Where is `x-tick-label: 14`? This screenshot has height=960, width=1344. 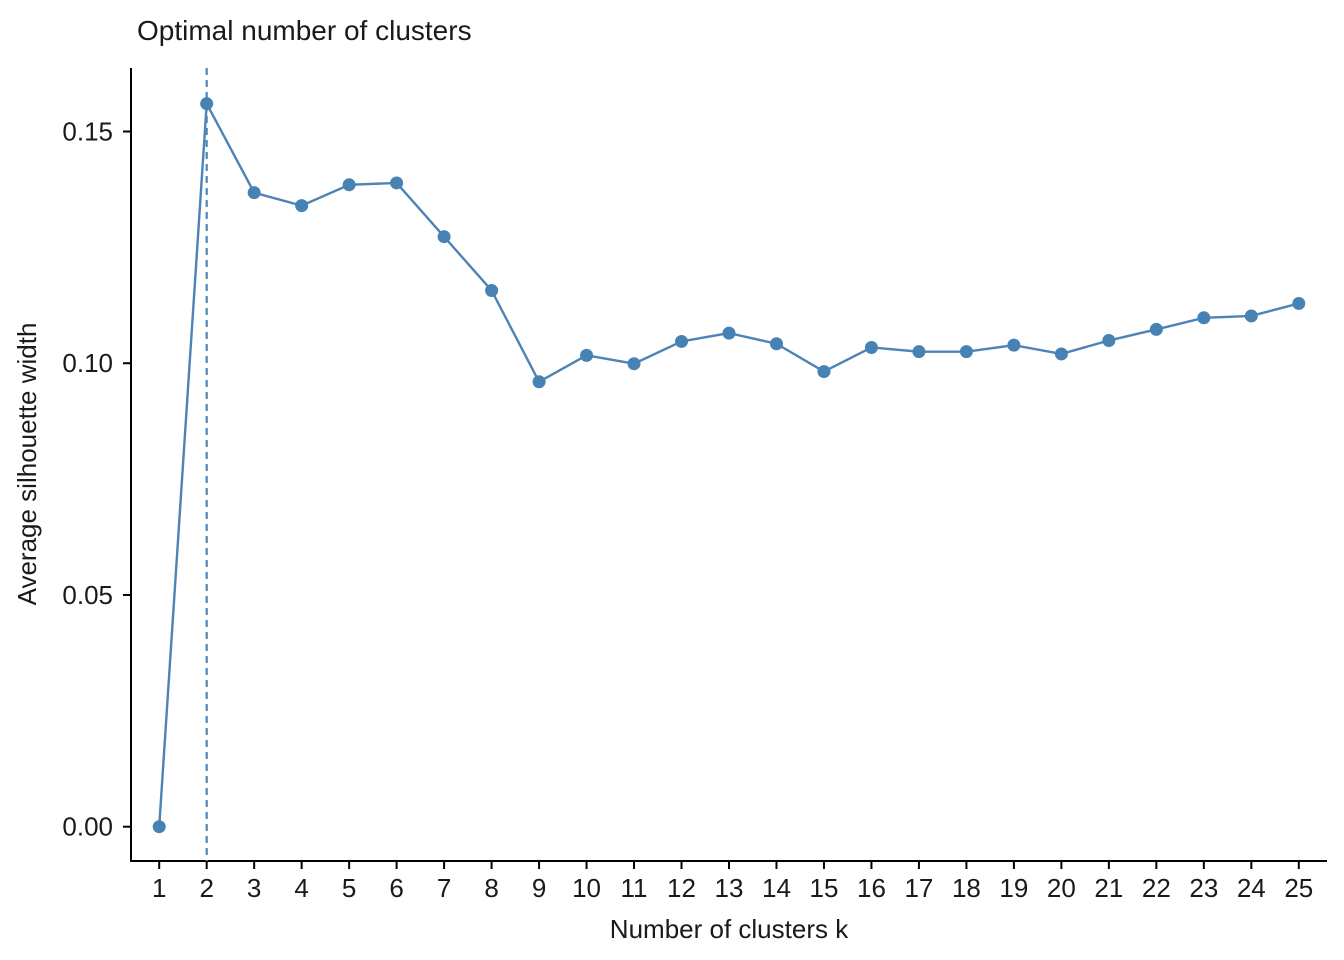 x-tick-label: 14 is located at coordinates (776, 888).